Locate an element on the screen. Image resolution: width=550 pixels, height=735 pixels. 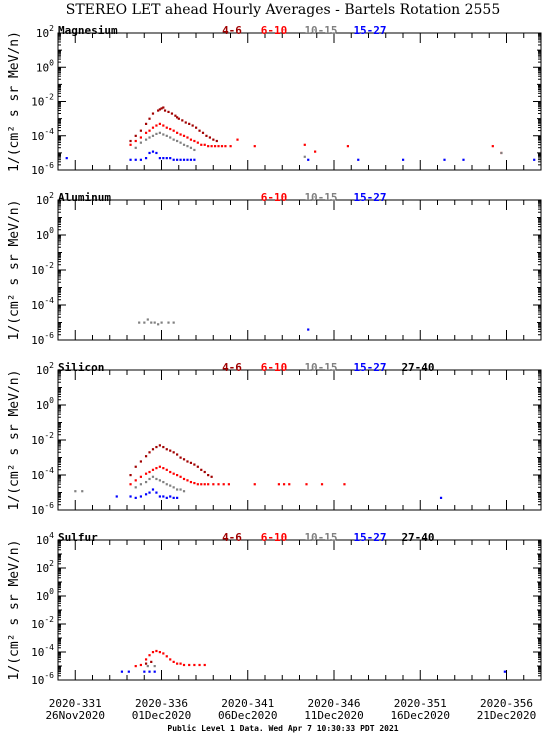
x-tick-label: 2020-331 is located at coordinates (75, 703).